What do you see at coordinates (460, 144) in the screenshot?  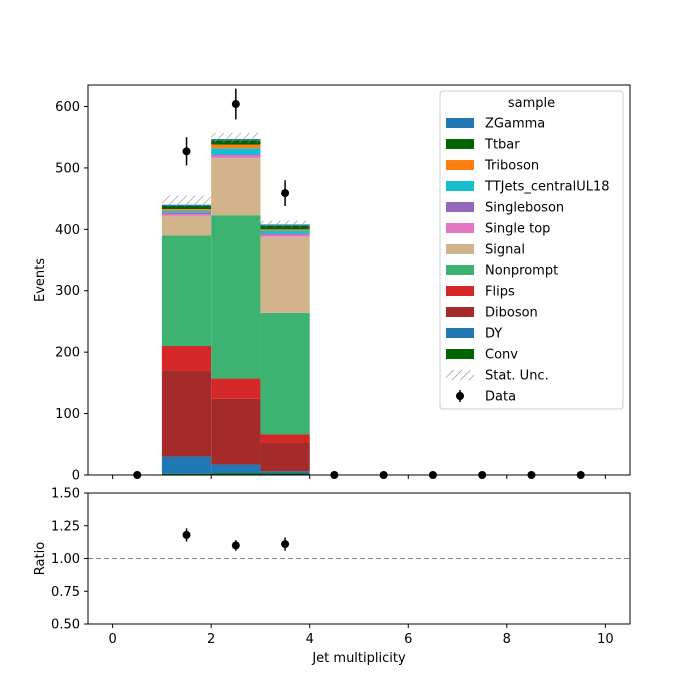 I see `legend-swatch-ttbar` at bounding box center [460, 144].